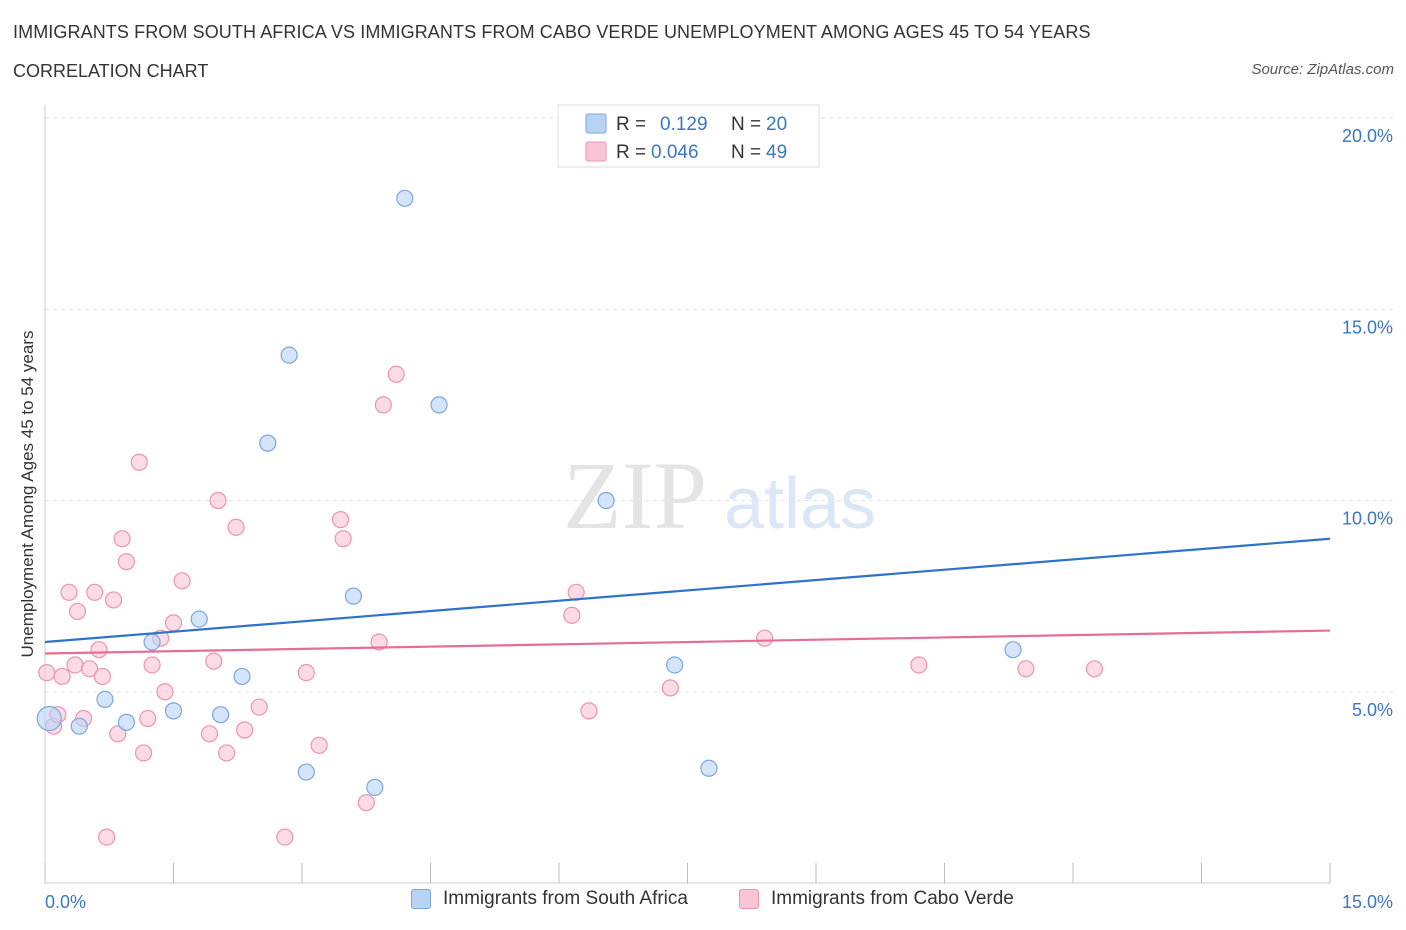  What do you see at coordinates (800, 504) in the screenshot?
I see `watermark-atlas: atlas` at bounding box center [800, 504].